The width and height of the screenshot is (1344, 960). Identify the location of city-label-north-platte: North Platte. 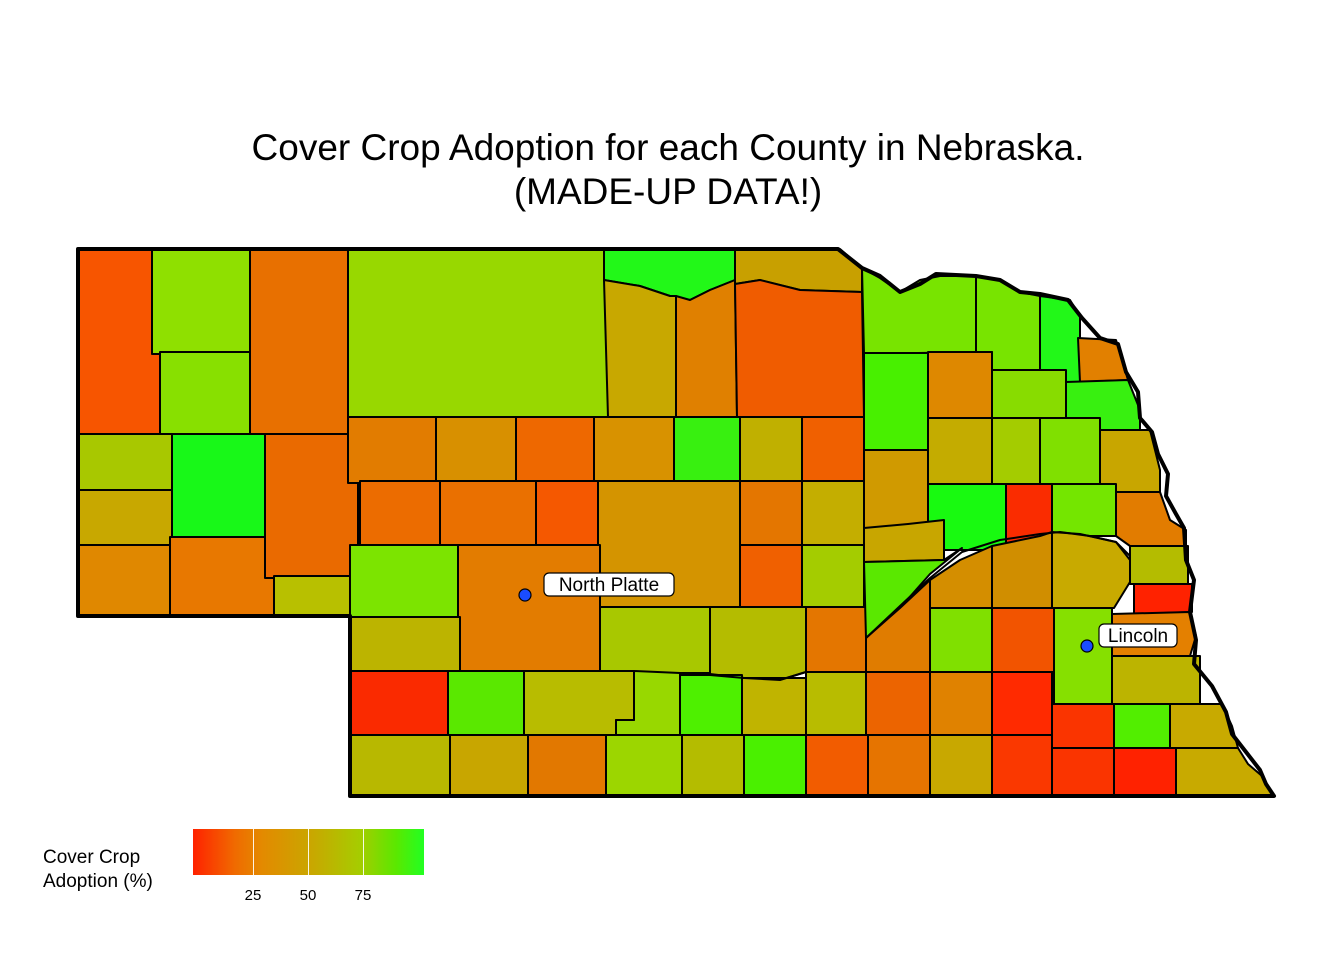
(609, 585).